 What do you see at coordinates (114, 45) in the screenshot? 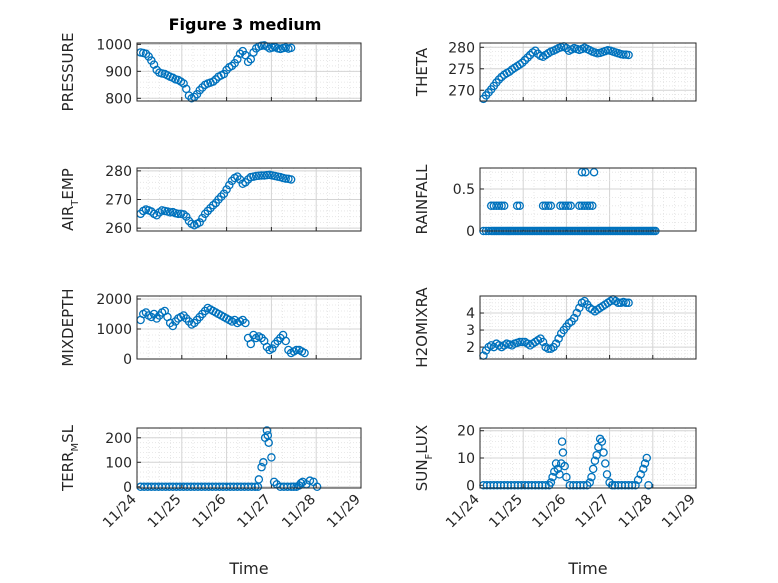
I see `y-tick-label: 1000` at bounding box center [114, 45].